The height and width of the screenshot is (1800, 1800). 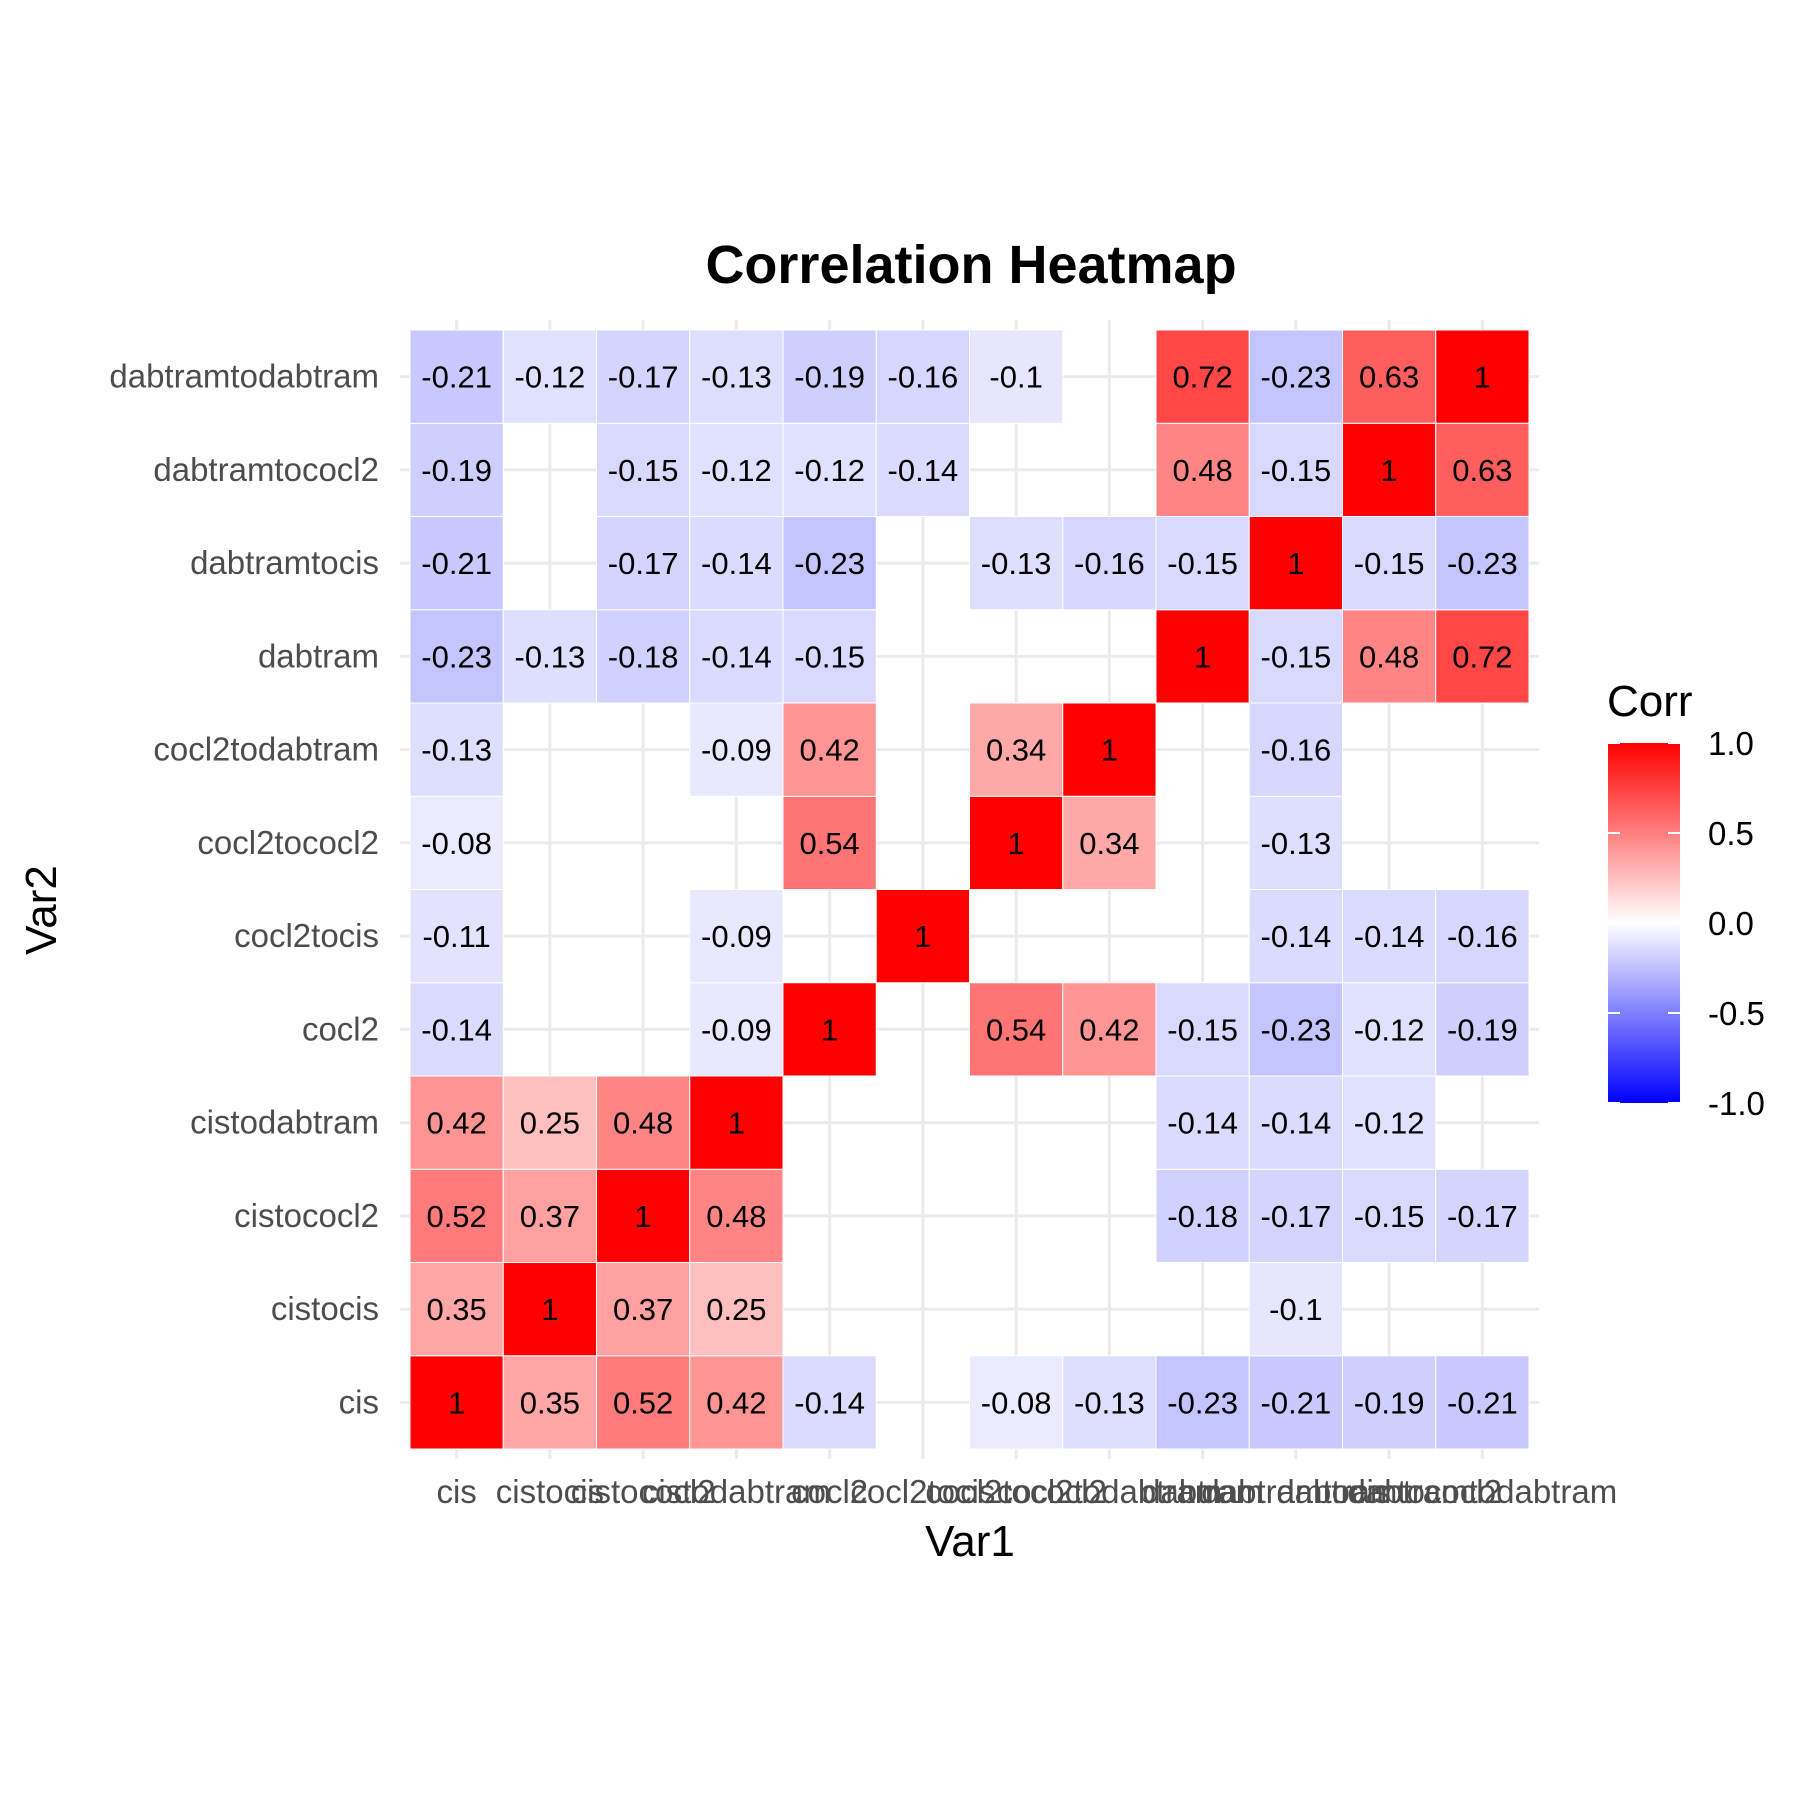 I want to click on cell-value-label: -0.16, so click(x=1482, y=936).